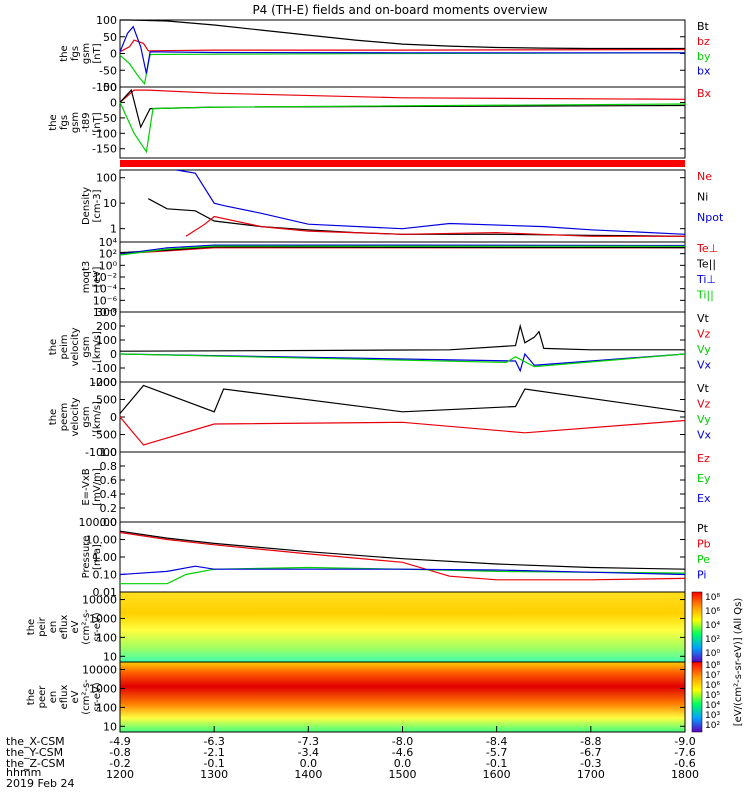 This screenshot has height=800, width=750. What do you see at coordinates (105, 592) in the screenshot?
I see `y-tick-label: 0.01` at bounding box center [105, 592].